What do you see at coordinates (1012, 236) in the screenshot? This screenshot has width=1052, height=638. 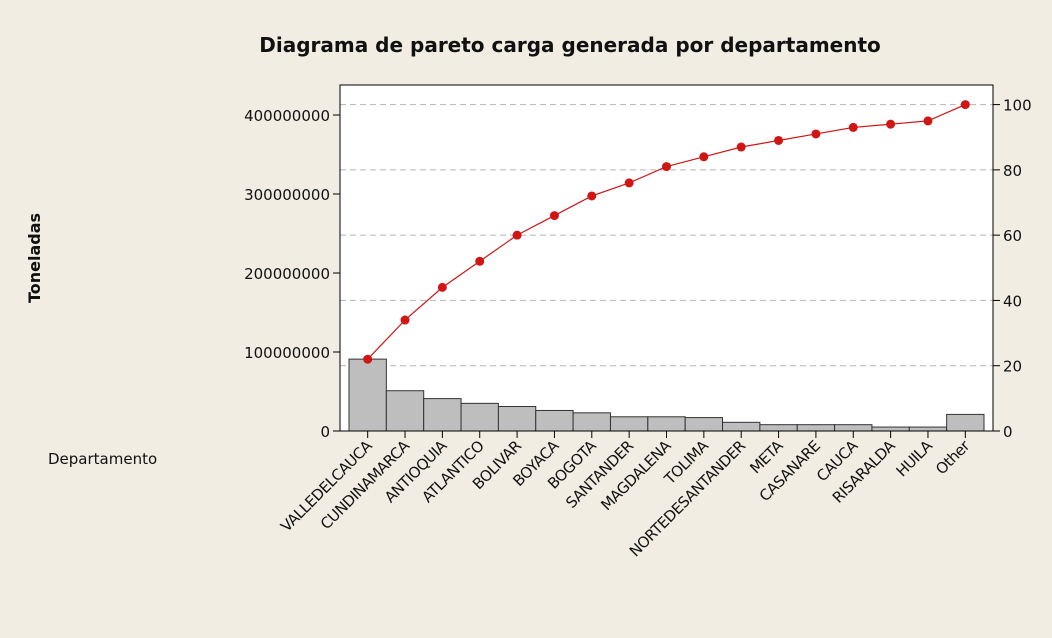 I see `y2-tick-label: 60` at bounding box center [1012, 236].